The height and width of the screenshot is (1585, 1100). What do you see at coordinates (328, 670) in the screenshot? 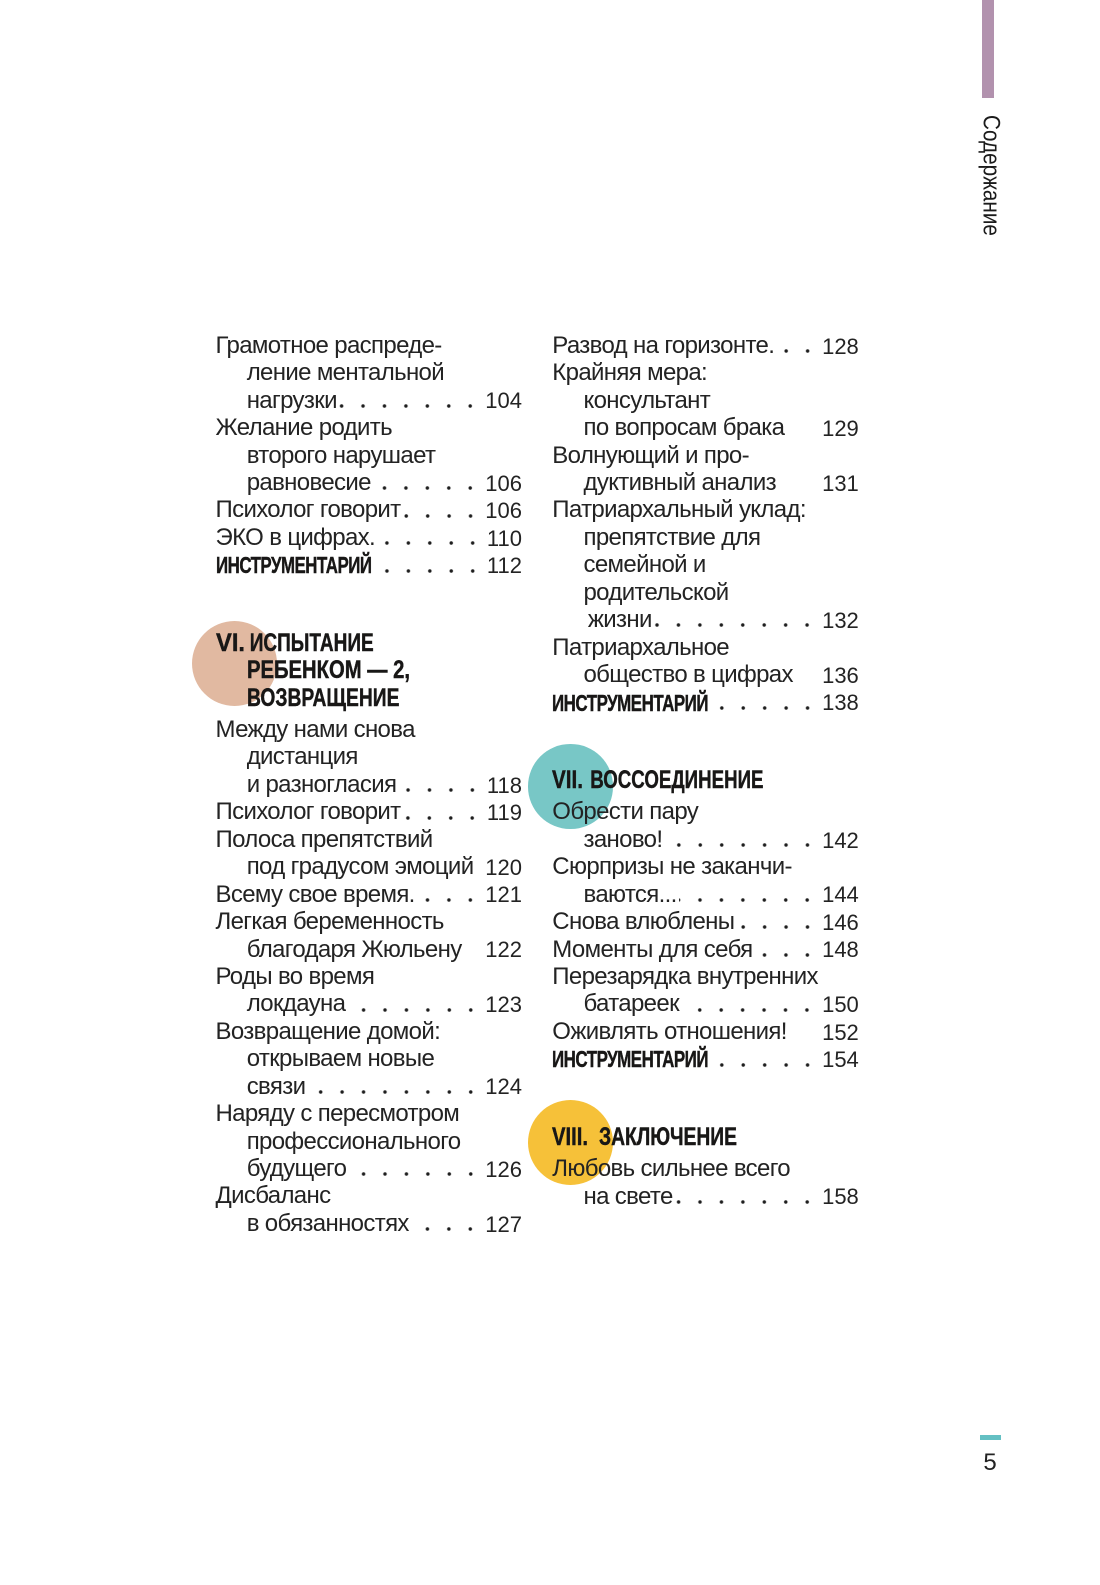
I see `svg-text: РЕБЕНКОМ — 2,` at bounding box center [328, 670].